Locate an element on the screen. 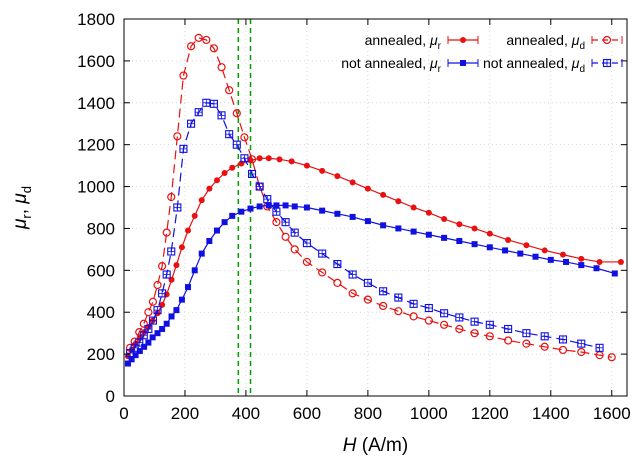 Image resolution: width=639 pixels, height=459 pixels. y-tick-label: 400 is located at coordinates (101, 312).